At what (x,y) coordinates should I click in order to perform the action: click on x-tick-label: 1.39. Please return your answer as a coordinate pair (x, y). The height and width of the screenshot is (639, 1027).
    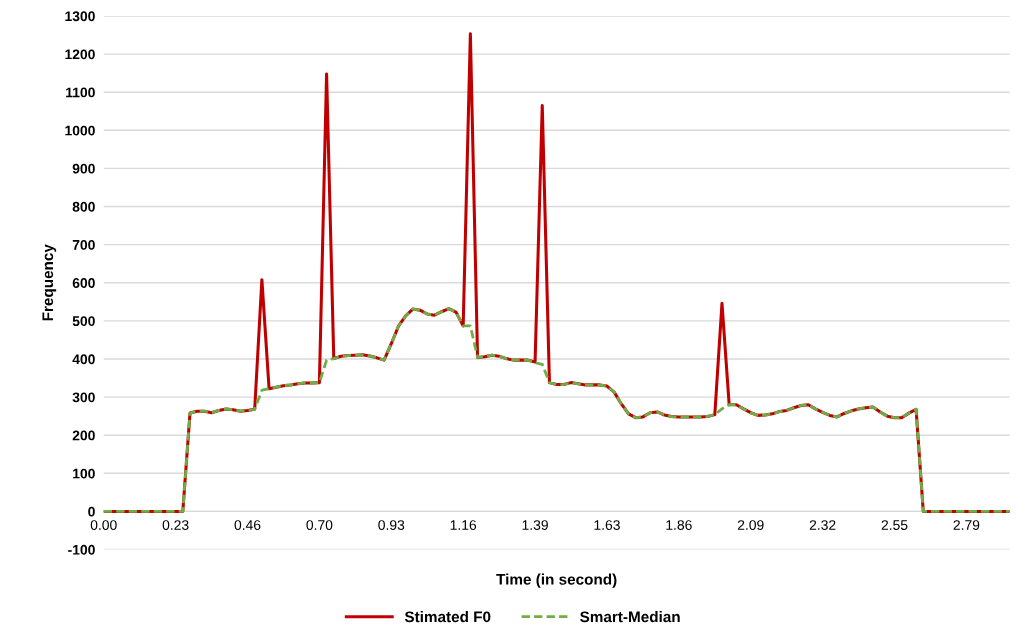
    Looking at the image, I should click on (535, 525).